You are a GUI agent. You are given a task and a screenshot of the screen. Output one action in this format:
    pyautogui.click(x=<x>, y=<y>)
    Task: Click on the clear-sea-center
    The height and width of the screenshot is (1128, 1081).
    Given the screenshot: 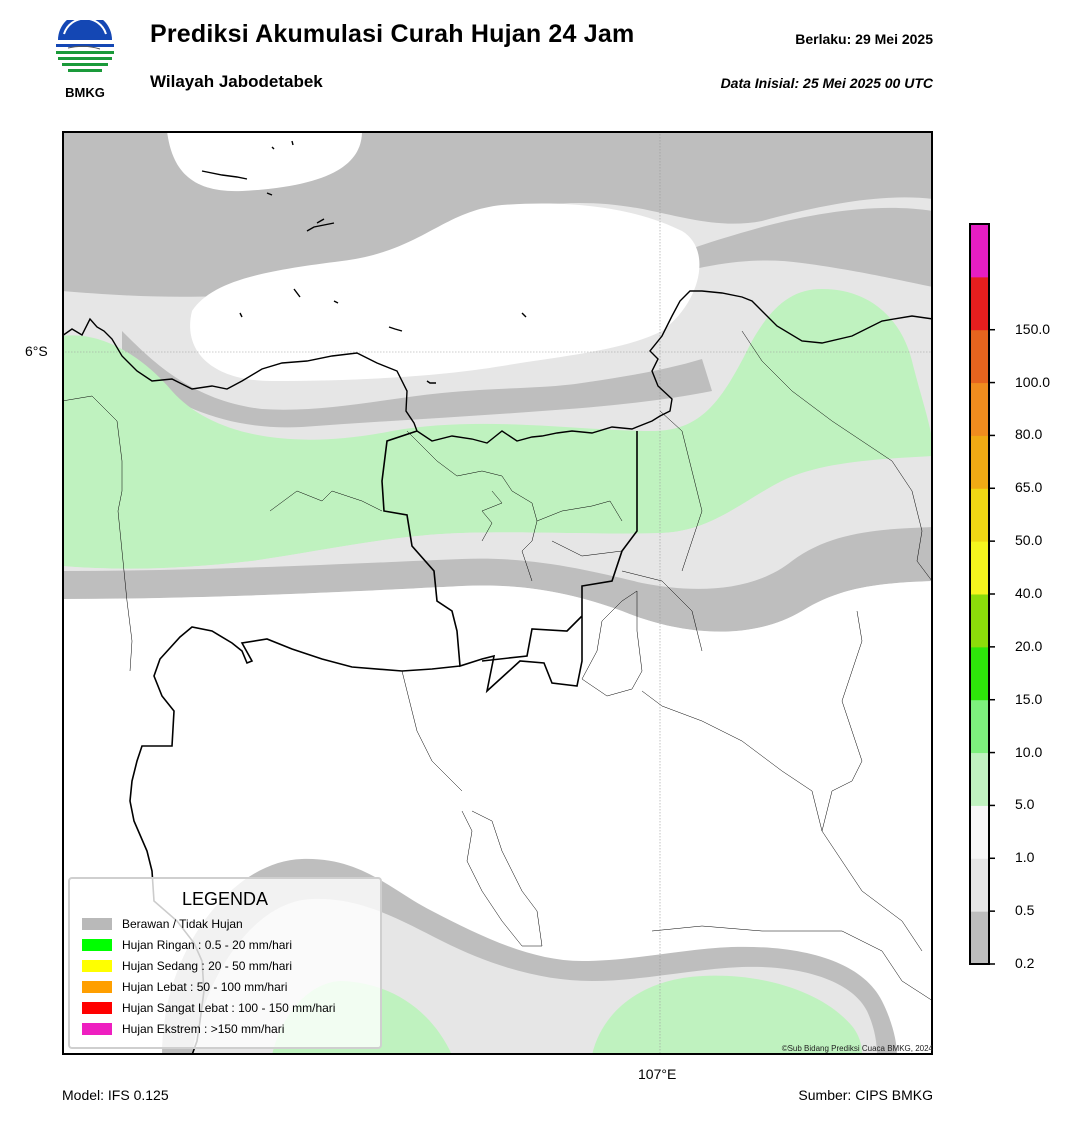 What is the action you would take?
    pyautogui.click(x=445, y=292)
    